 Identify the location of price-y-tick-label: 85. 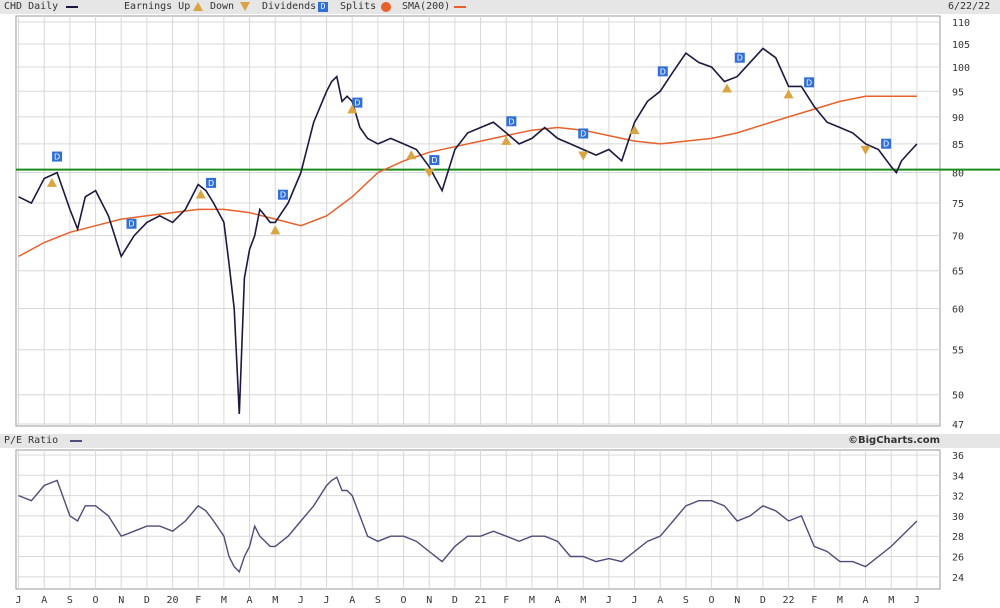
(958, 145).